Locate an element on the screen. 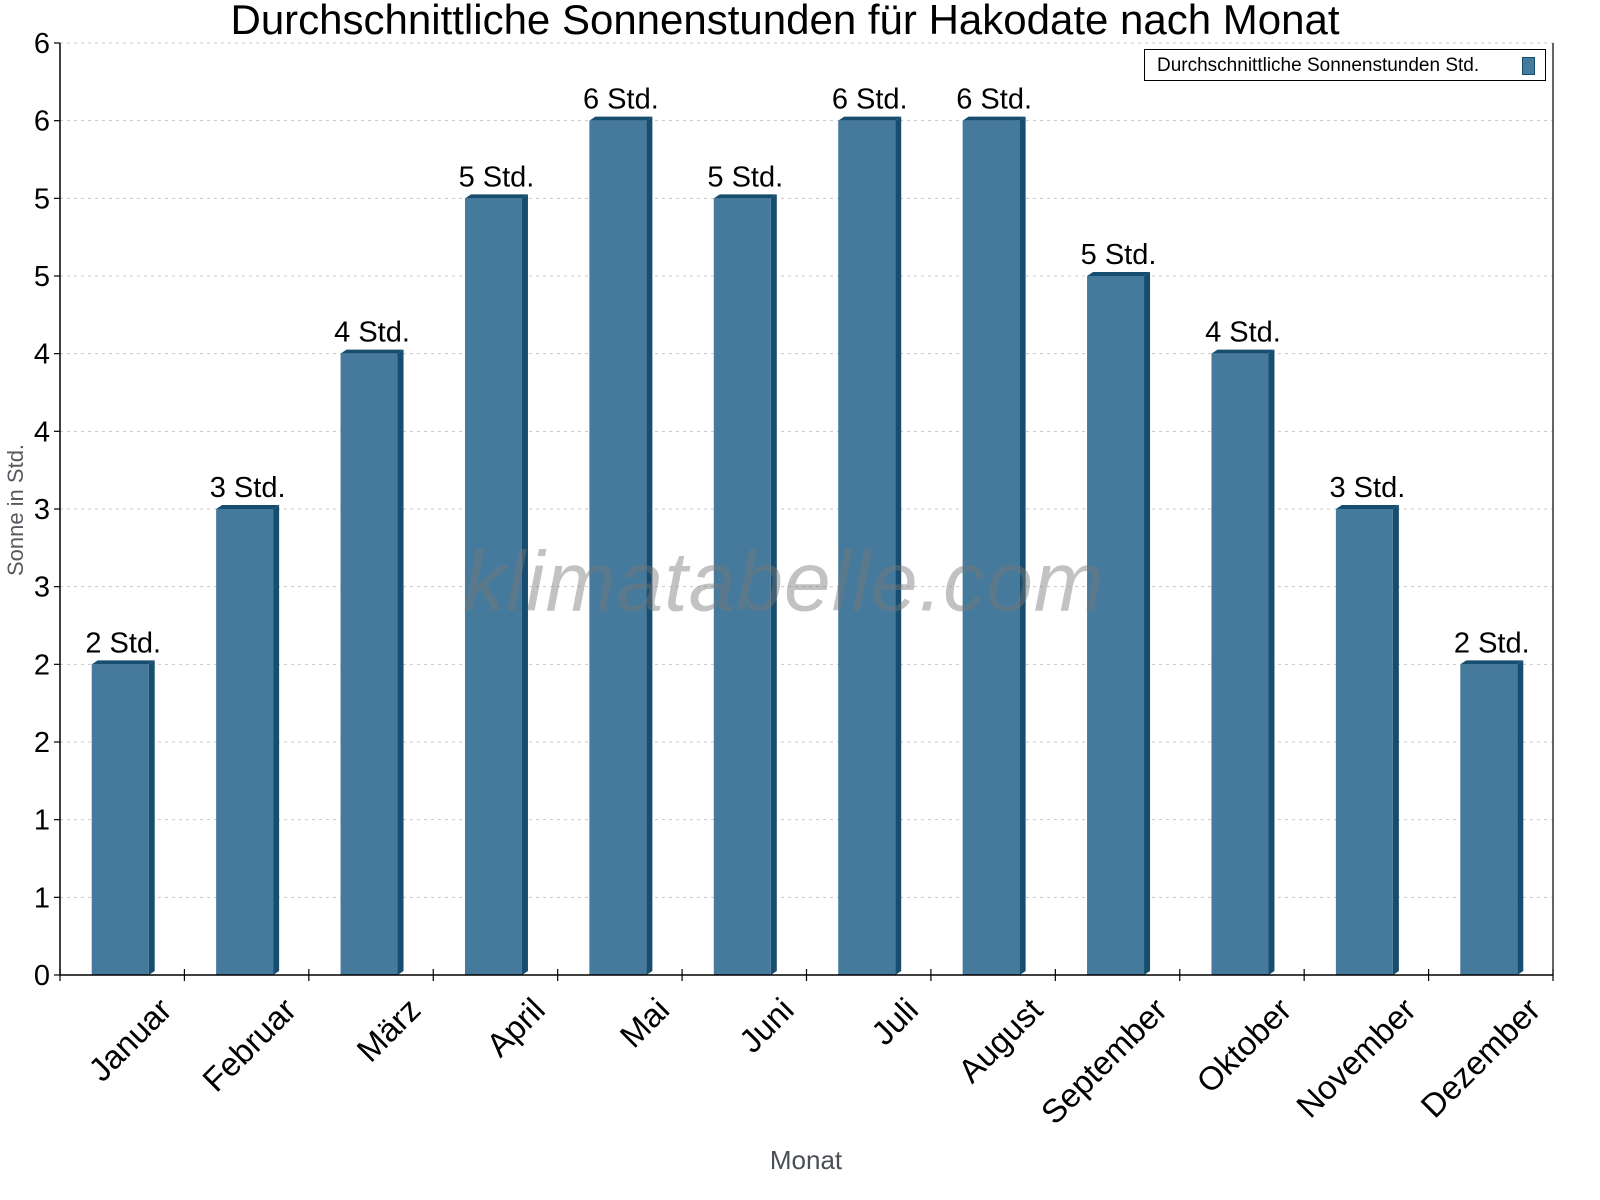  x-tick-label: November is located at coordinates (1356, 1058).